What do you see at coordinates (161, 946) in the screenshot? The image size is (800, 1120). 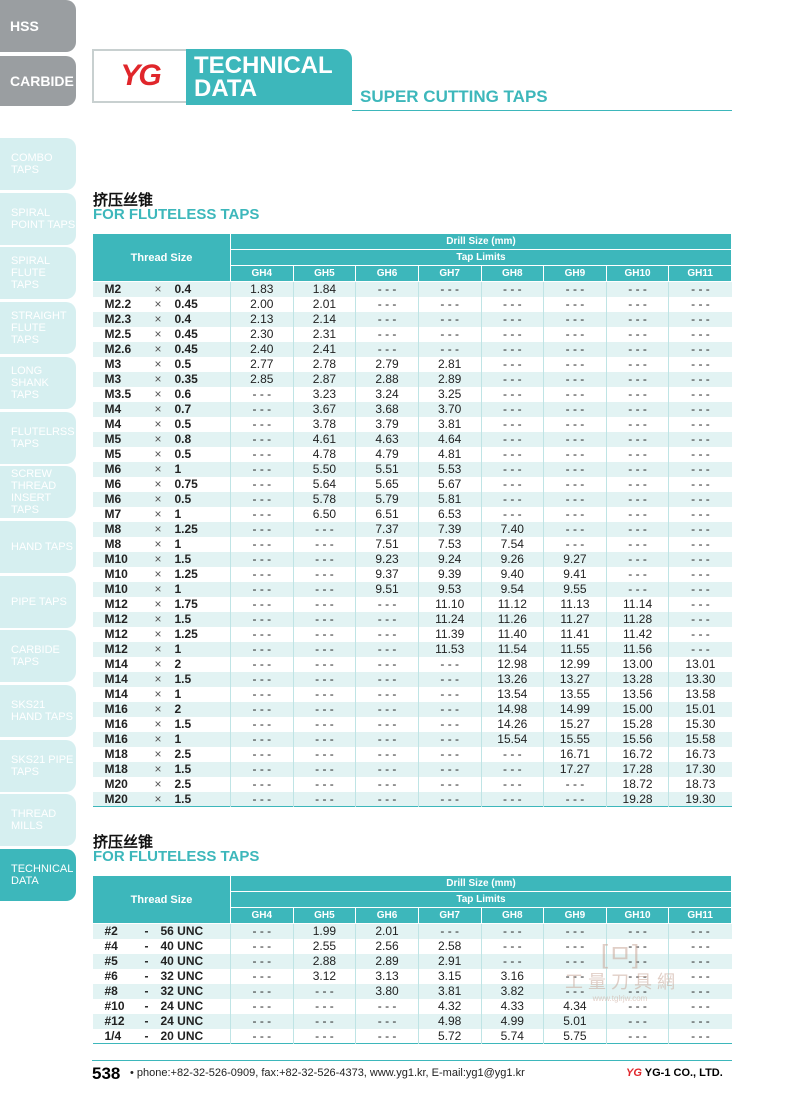 I see `thread-size-cell: #4 -40 UNC` at bounding box center [161, 946].